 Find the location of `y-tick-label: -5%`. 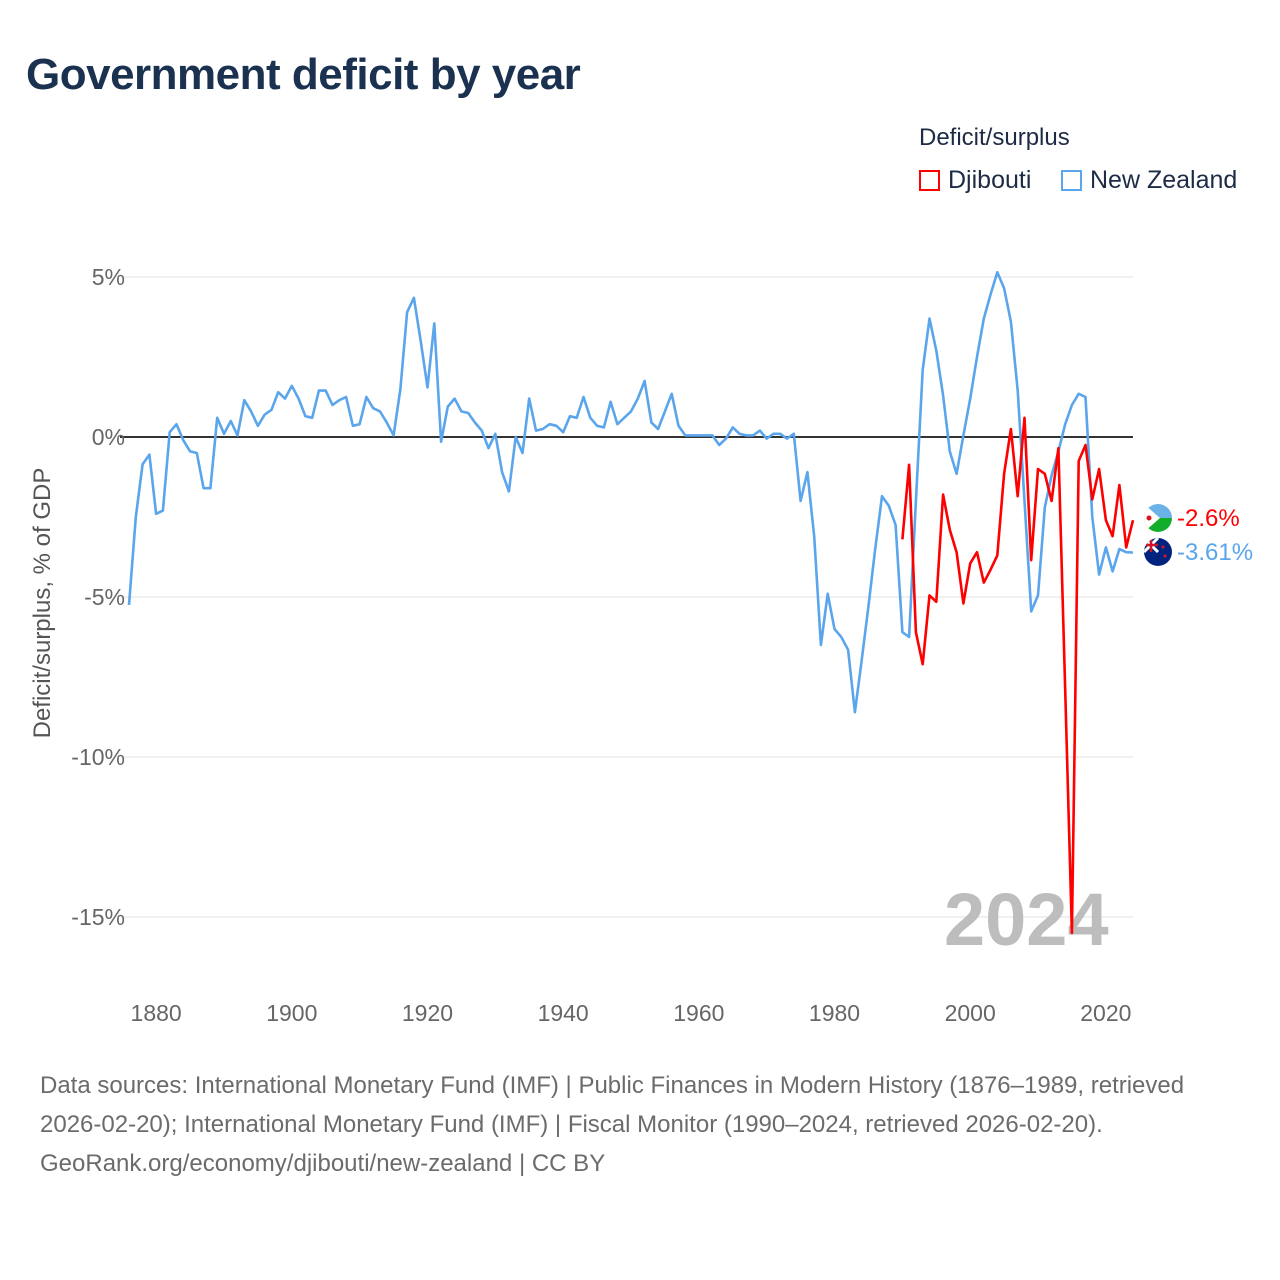

y-tick-label: -5% is located at coordinates (104, 597).